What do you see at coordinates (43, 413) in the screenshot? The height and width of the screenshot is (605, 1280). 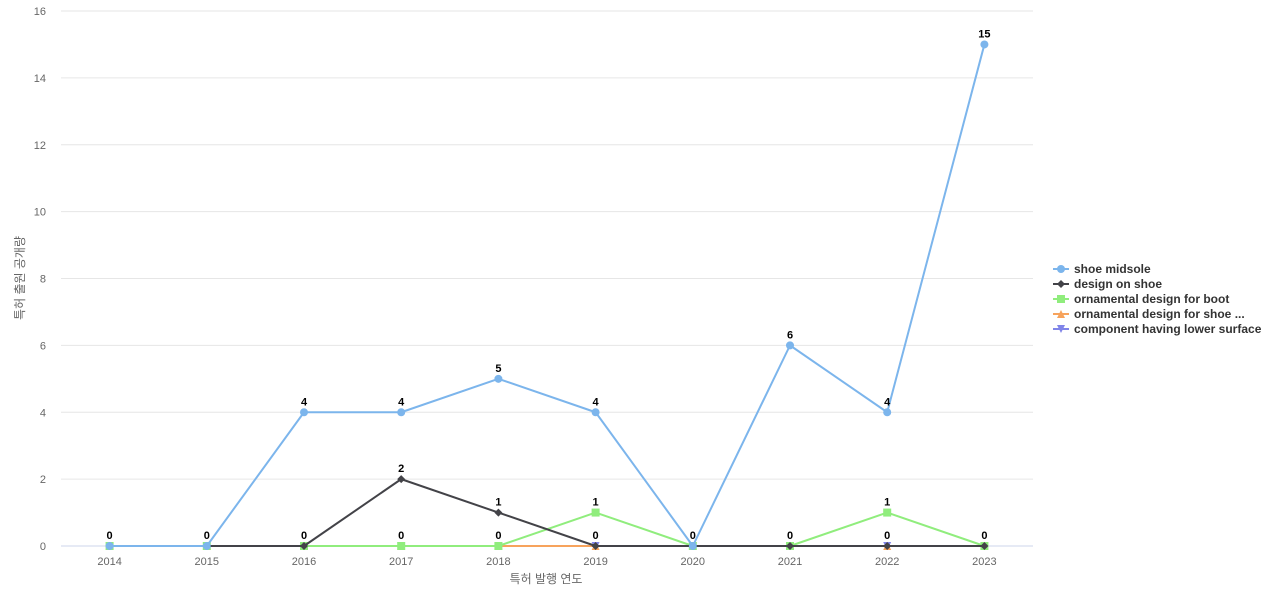 I see `y-tick-label: 4` at bounding box center [43, 413].